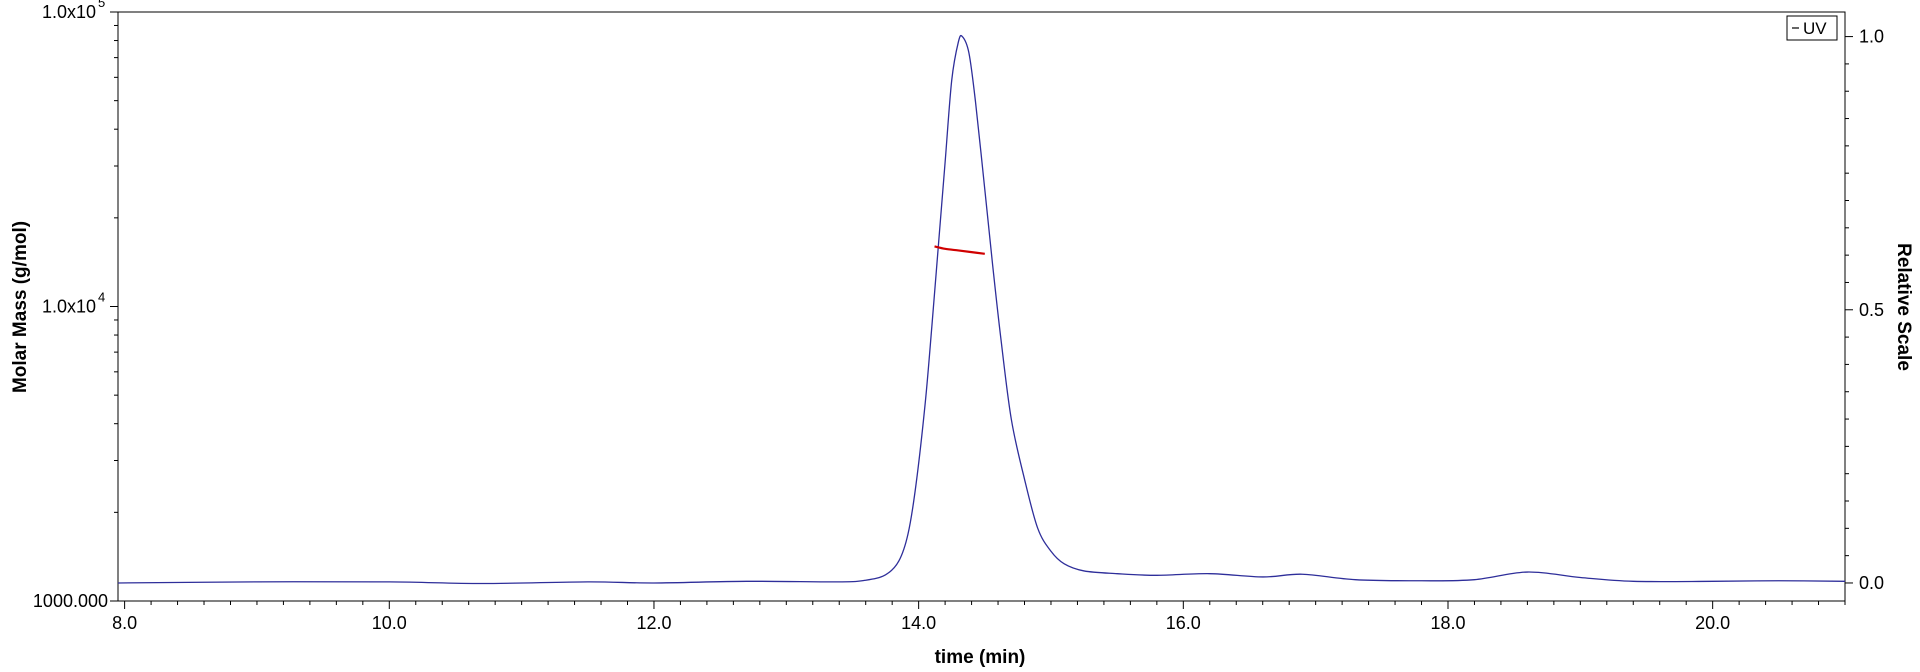 The height and width of the screenshot is (672, 1920). I want to click on x-axis-title: time (min), so click(980, 657).